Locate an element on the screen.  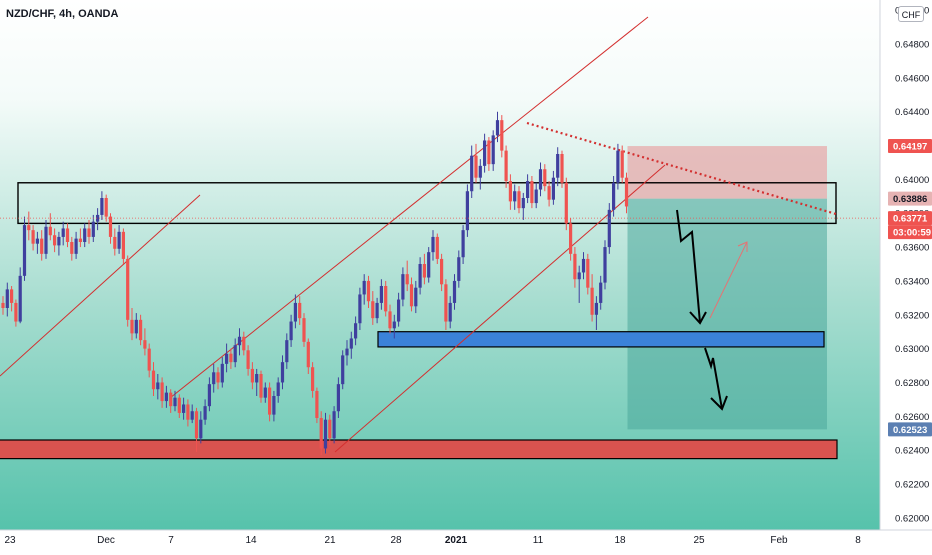
time-tick-label: 14 is located at coordinates (251, 540).